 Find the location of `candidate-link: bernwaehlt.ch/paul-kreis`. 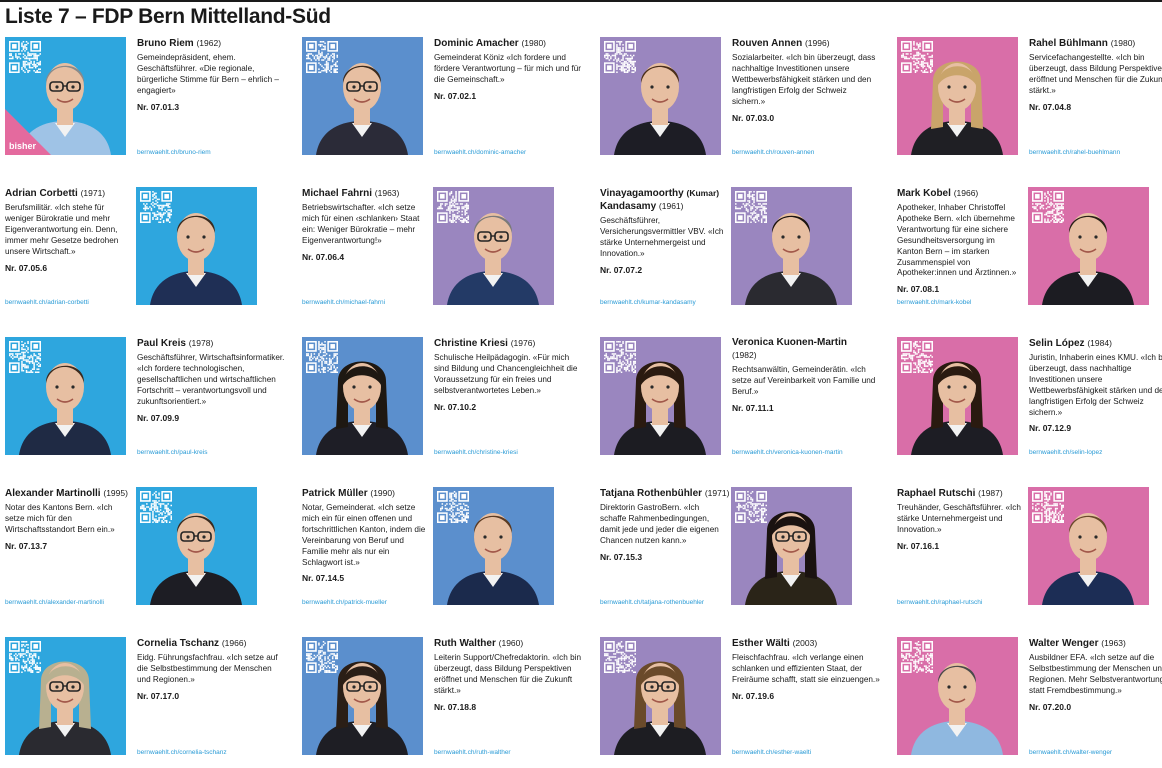

candidate-link: bernwaehlt.ch/paul-kreis is located at coordinates (172, 452).